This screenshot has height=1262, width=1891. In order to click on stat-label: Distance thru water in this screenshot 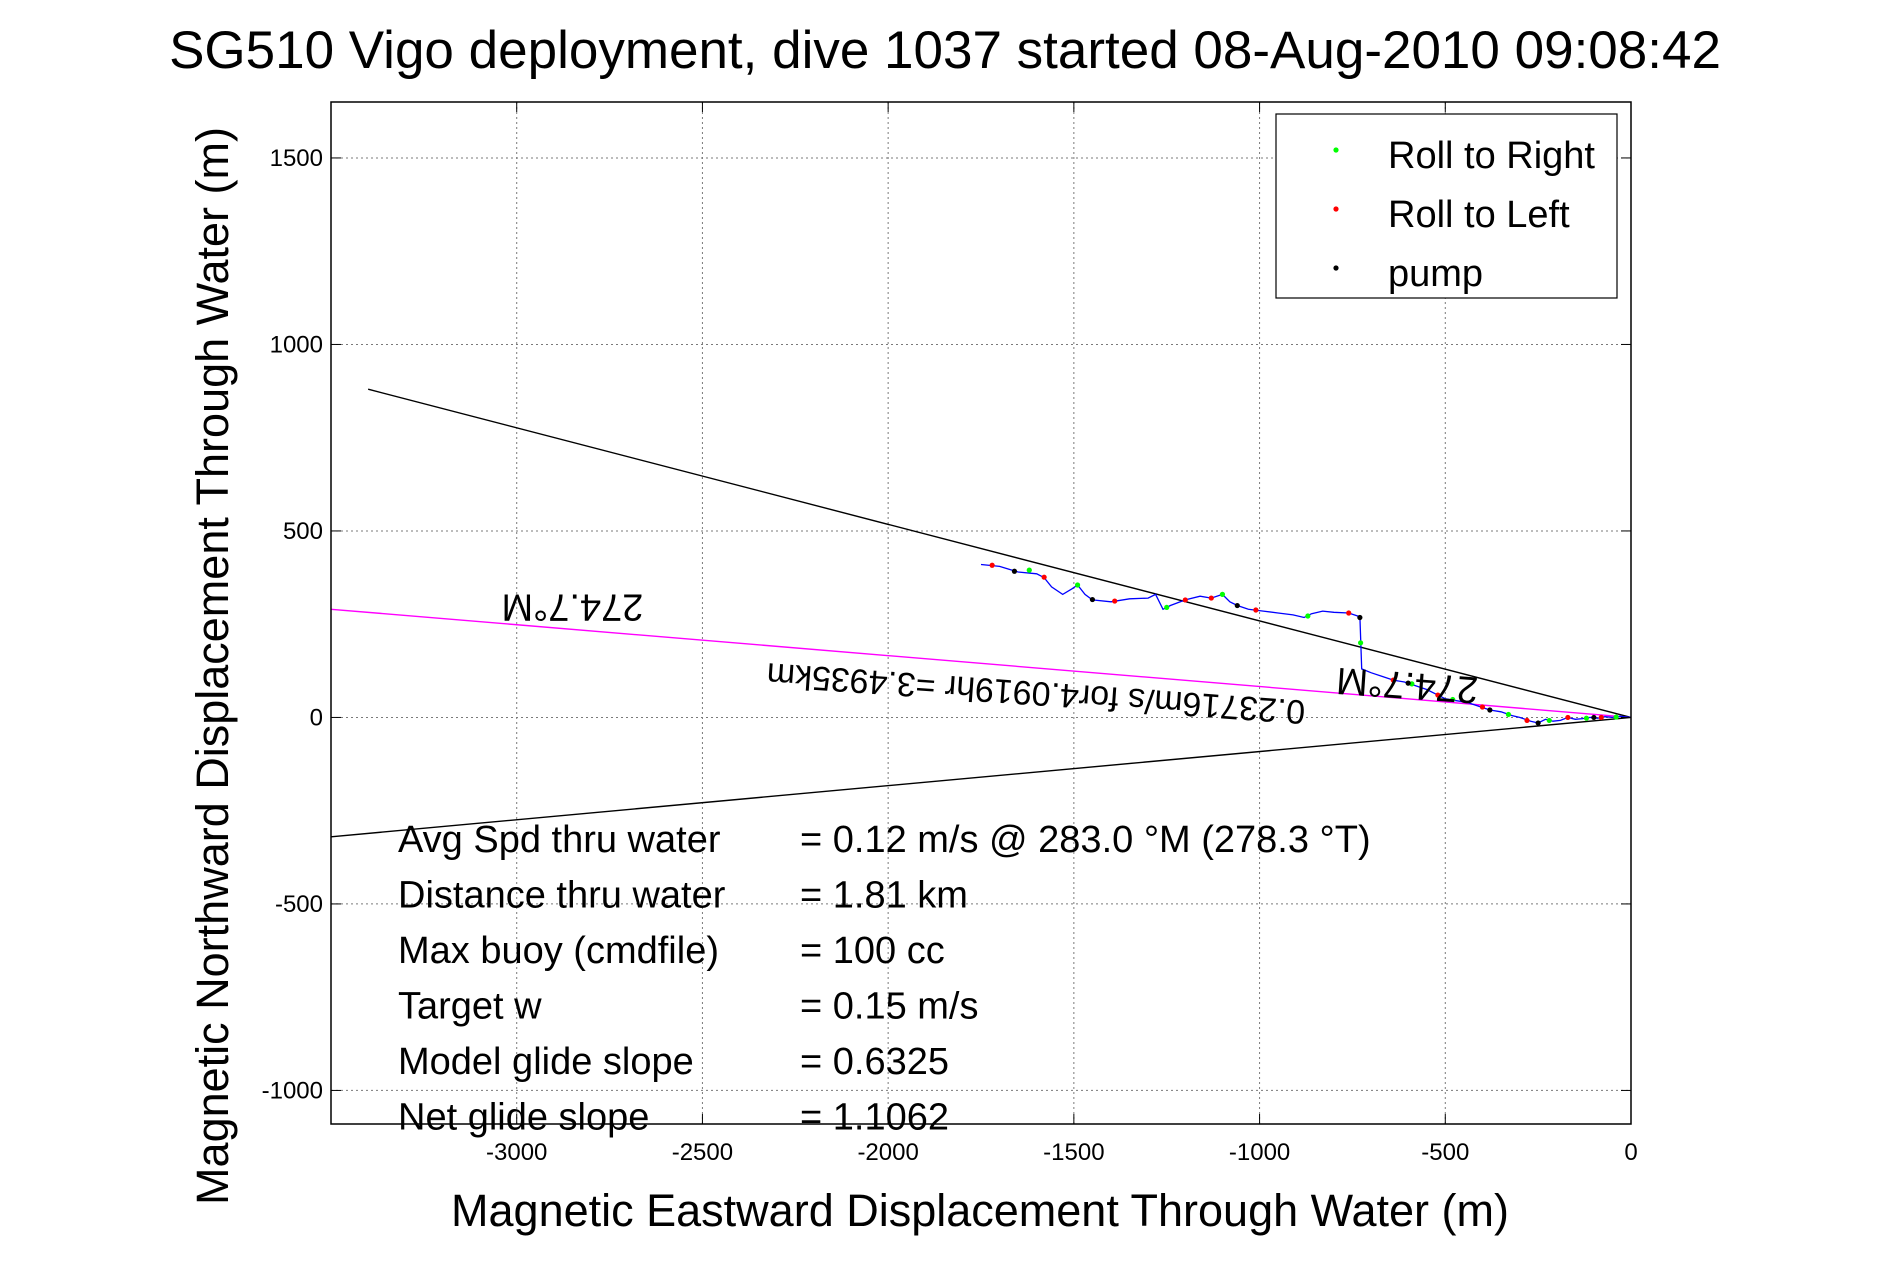, I will do `click(562, 896)`.